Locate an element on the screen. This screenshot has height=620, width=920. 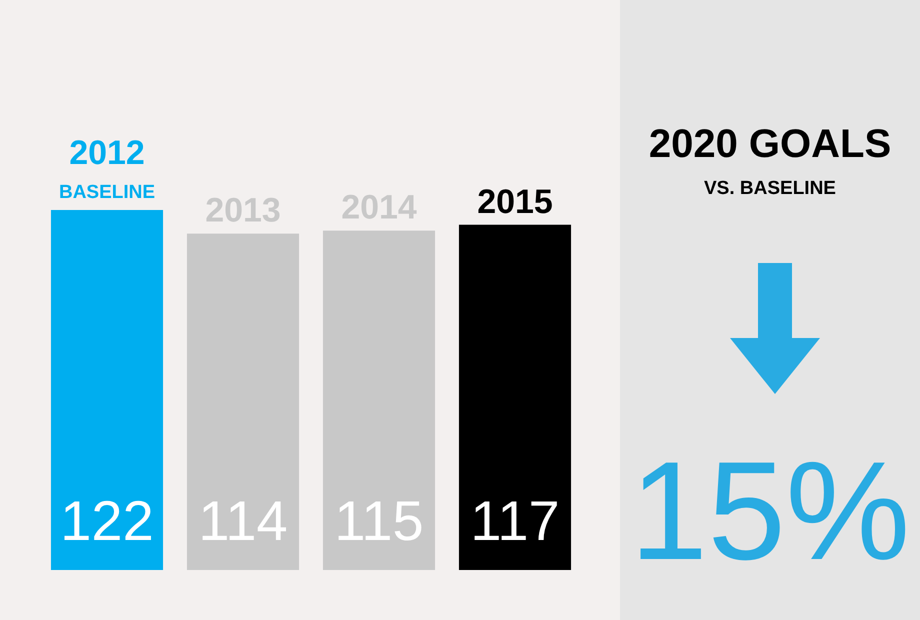
text: 15% is located at coordinates (770, 511).